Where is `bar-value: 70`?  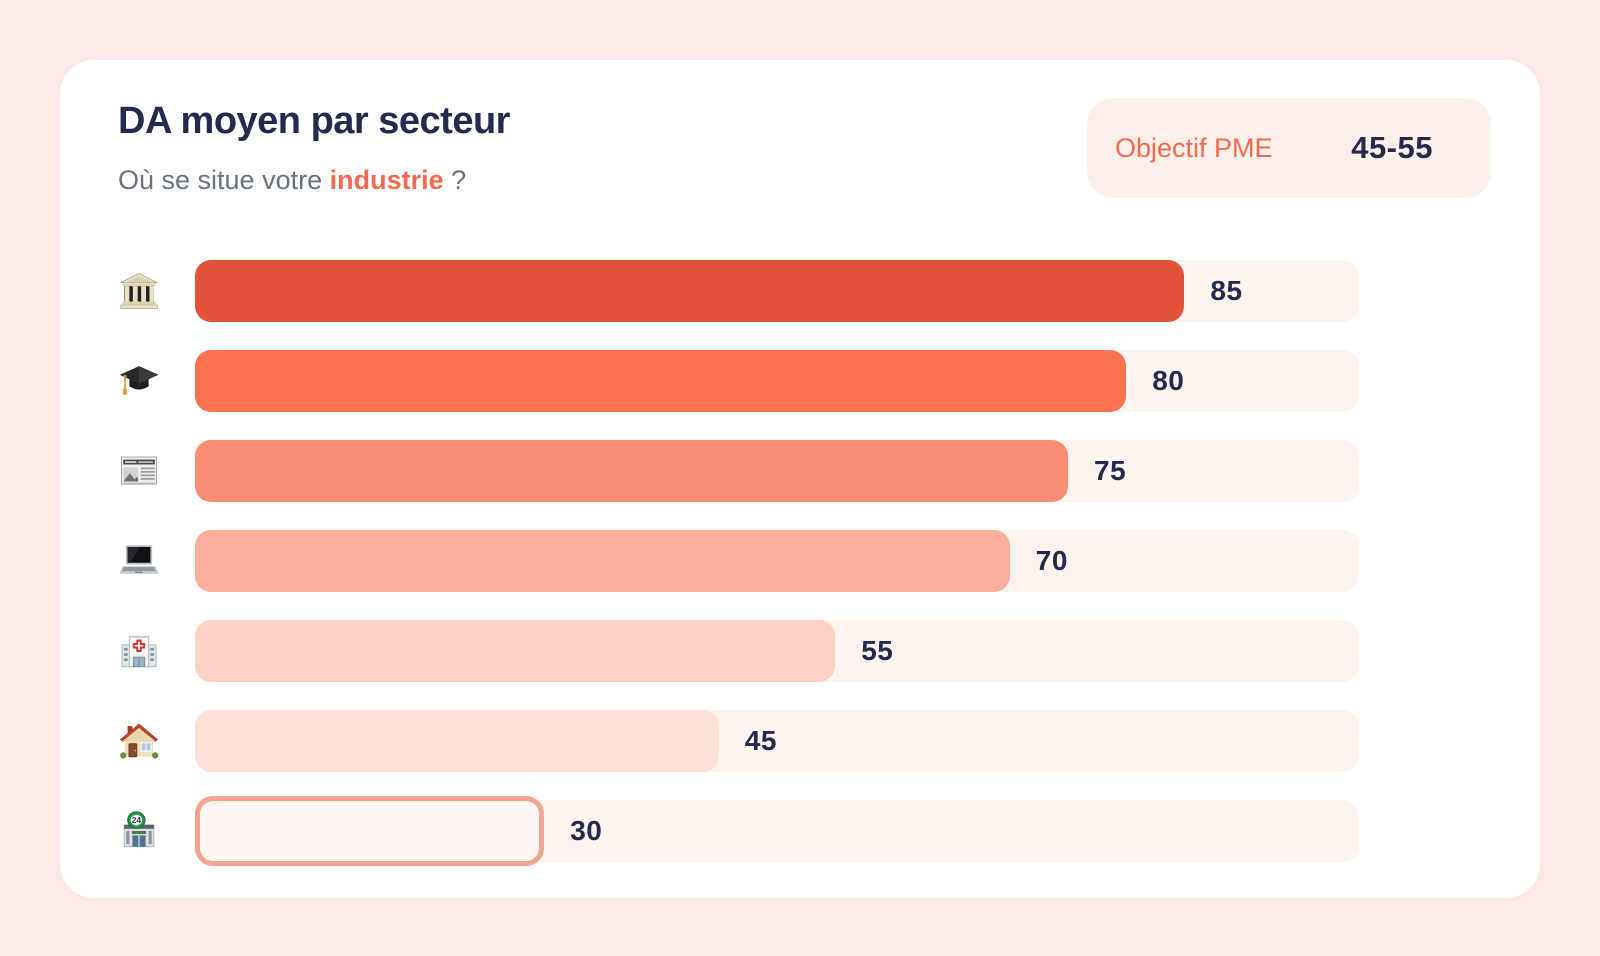
bar-value: 70 is located at coordinates (1051, 560).